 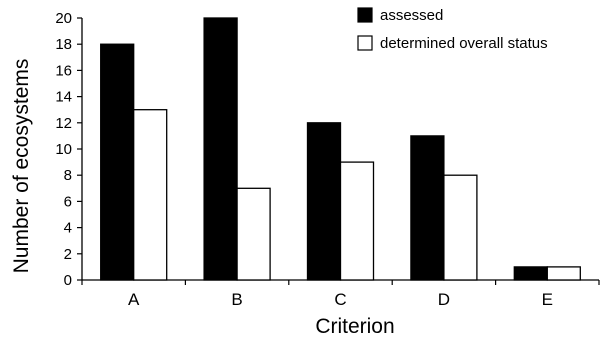 What do you see at coordinates (236, 299) in the screenshot?
I see `x-tick-label: B` at bounding box center [236, 299].